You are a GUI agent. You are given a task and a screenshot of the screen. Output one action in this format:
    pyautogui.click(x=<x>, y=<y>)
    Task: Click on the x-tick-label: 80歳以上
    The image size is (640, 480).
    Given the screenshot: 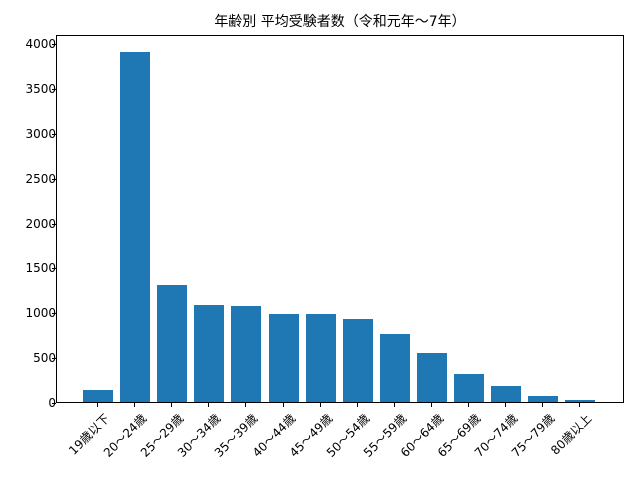 What is the action you would take?
    pyautogui.click(x=571, y=434)
    